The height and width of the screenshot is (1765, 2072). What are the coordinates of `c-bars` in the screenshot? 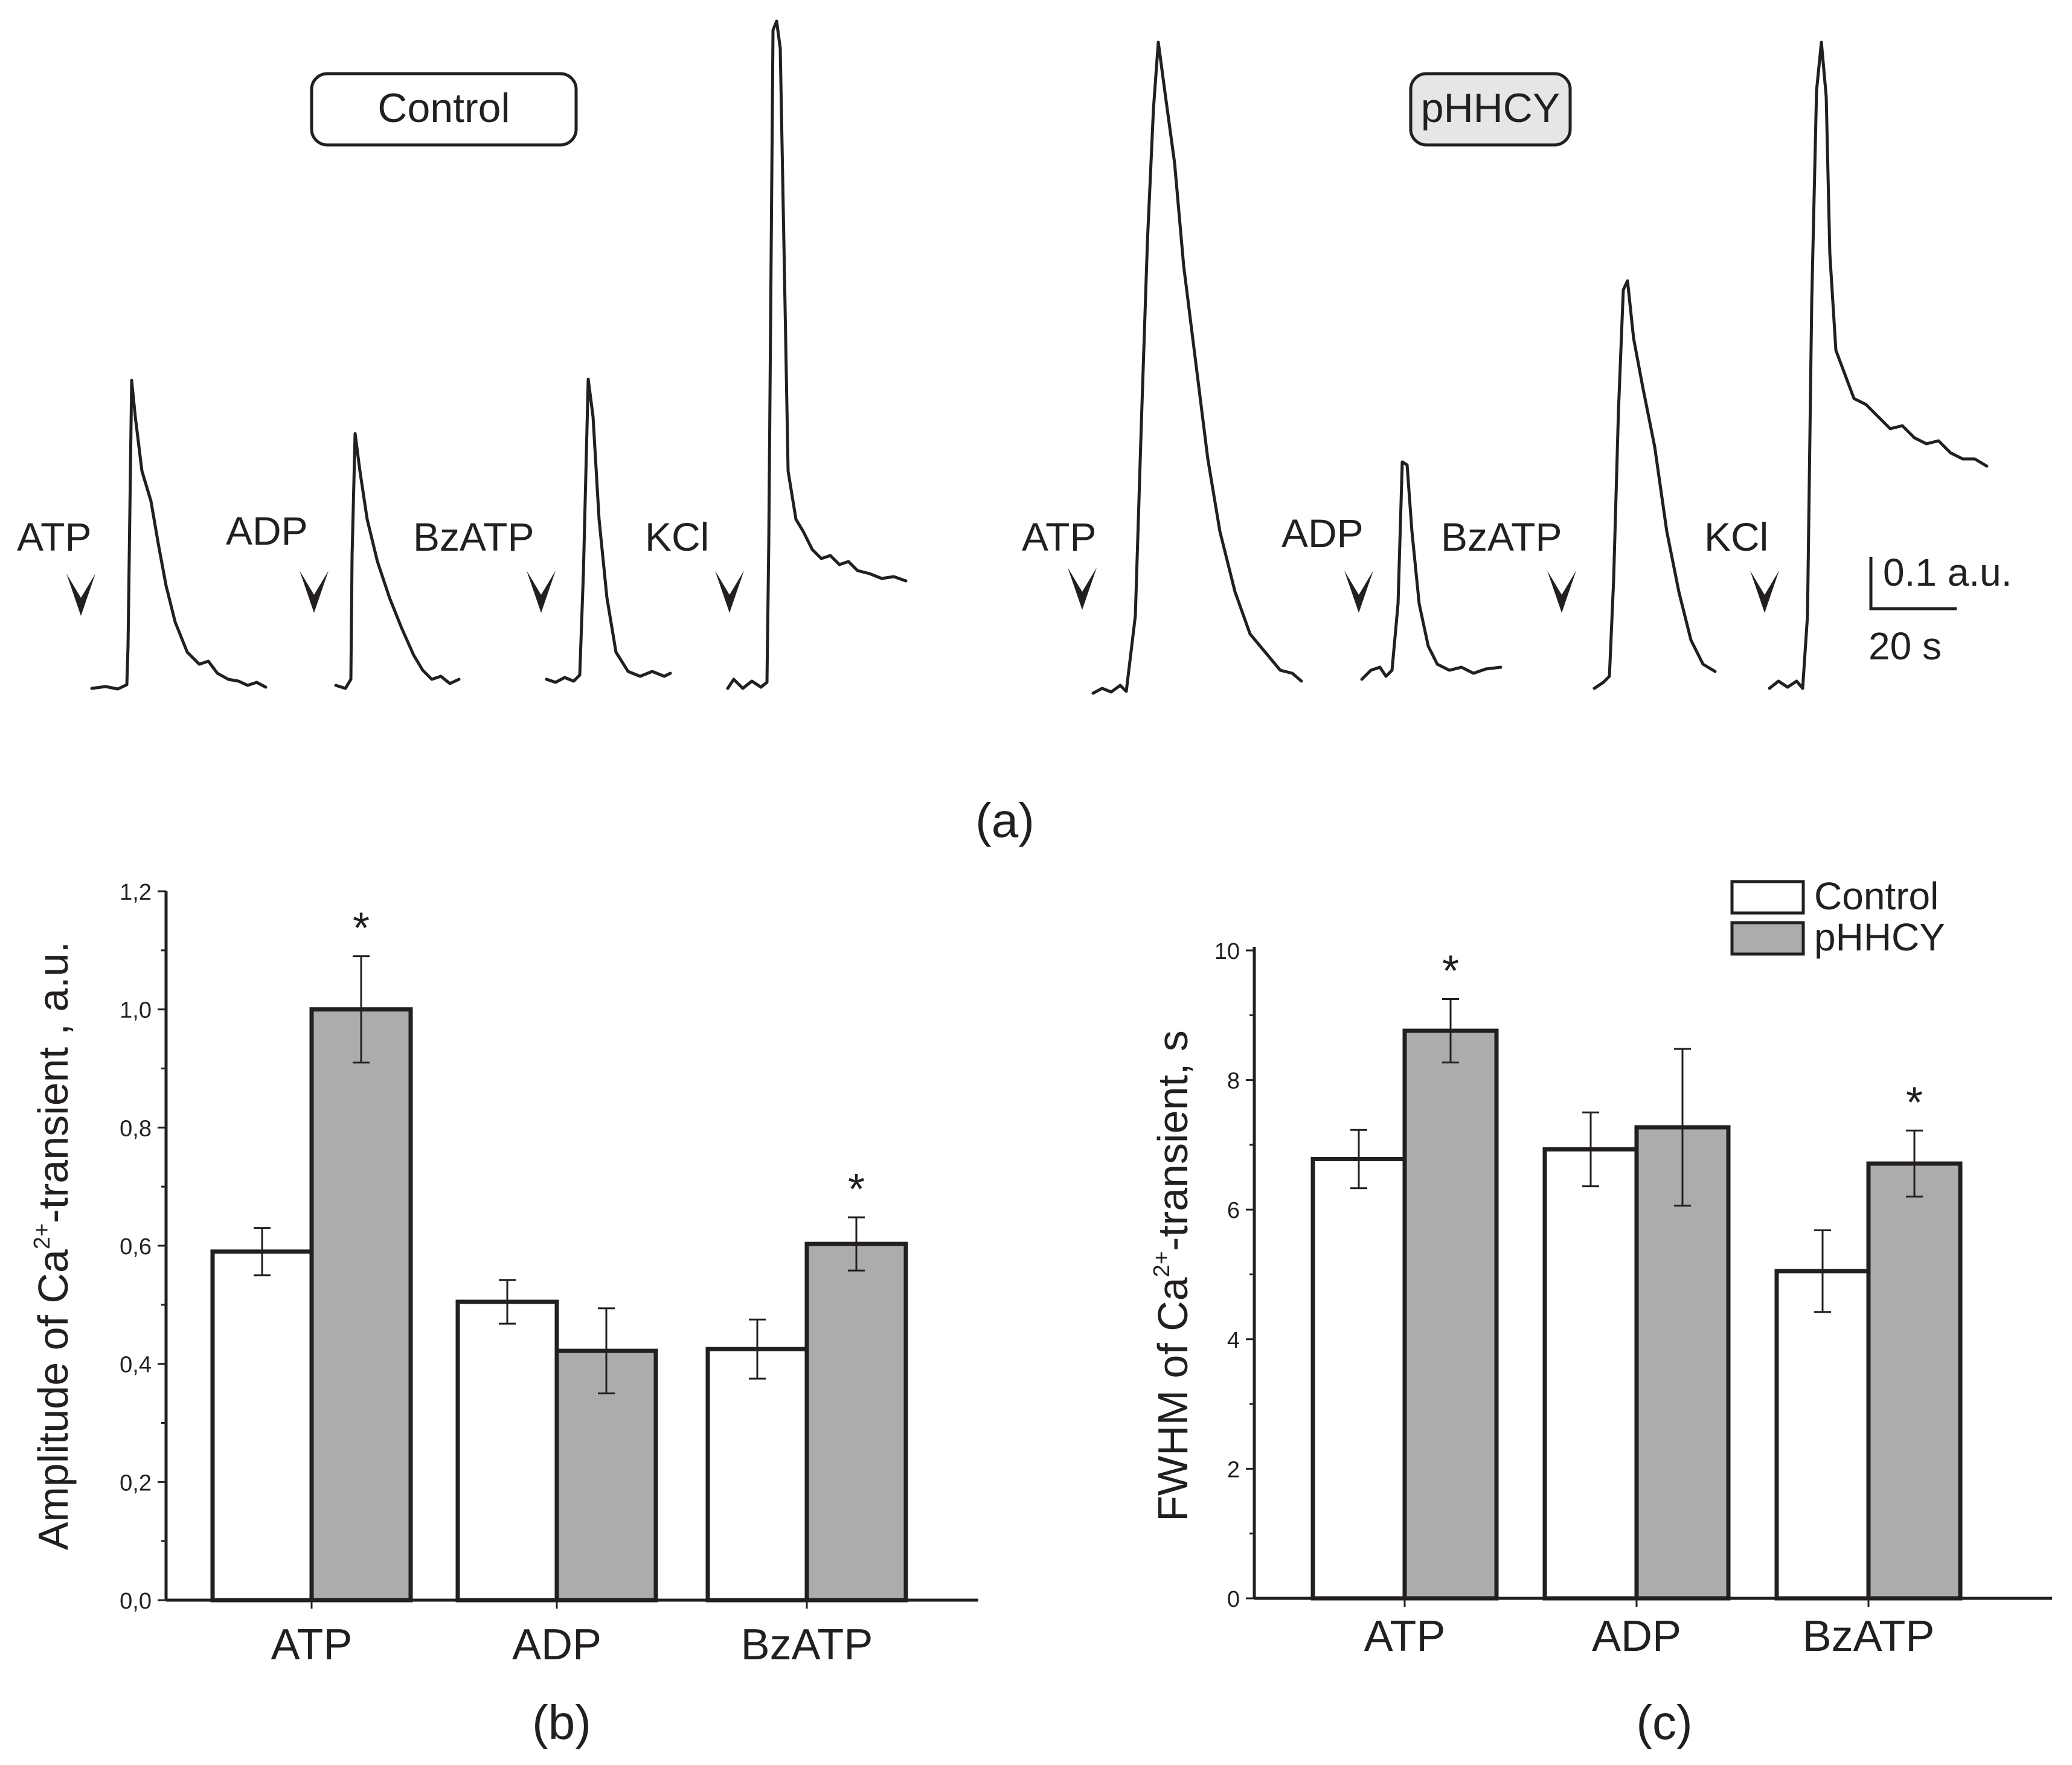 It's located at (1636, 1299).